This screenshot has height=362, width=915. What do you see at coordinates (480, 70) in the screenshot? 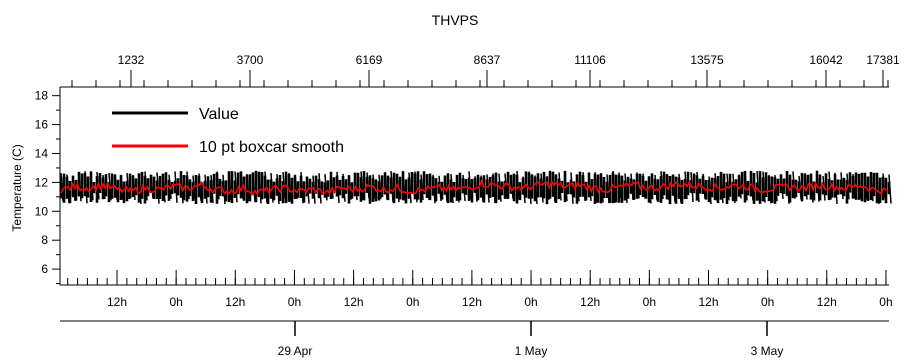
I see `top-axis: 1232 3700 6169 8637 11106 13575 16042 17381` at bounding box center [480, 70].